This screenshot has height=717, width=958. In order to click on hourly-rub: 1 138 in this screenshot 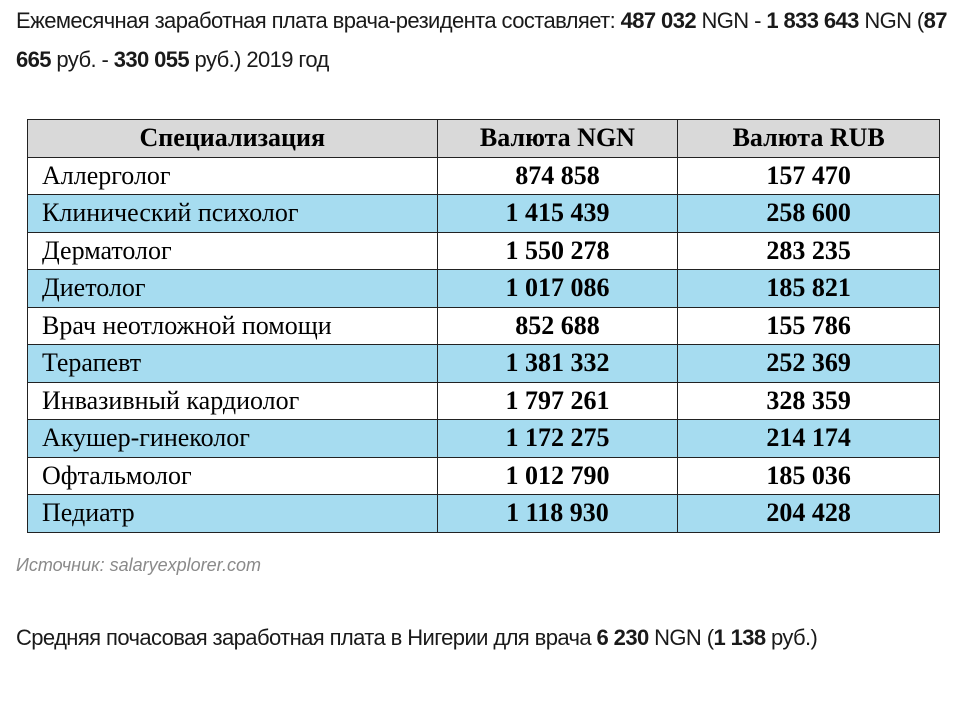, I will do `click(739, 637)`.